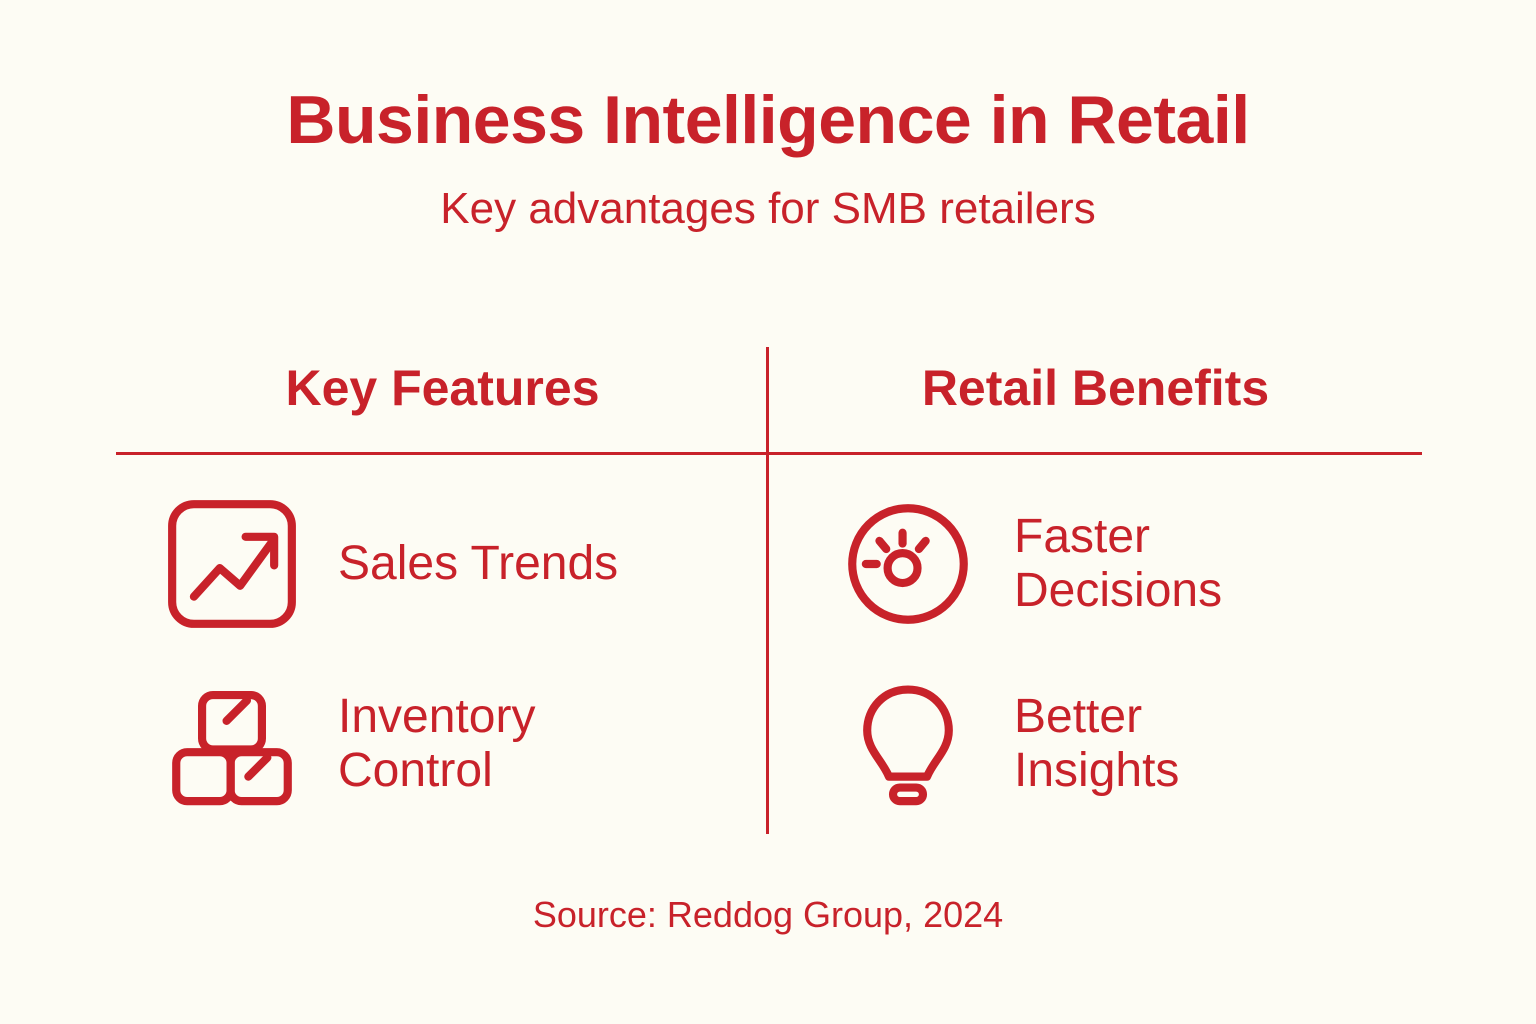  I want to click on column-heading-retail-benefits: Retail Benefits, so click(1095, 388).